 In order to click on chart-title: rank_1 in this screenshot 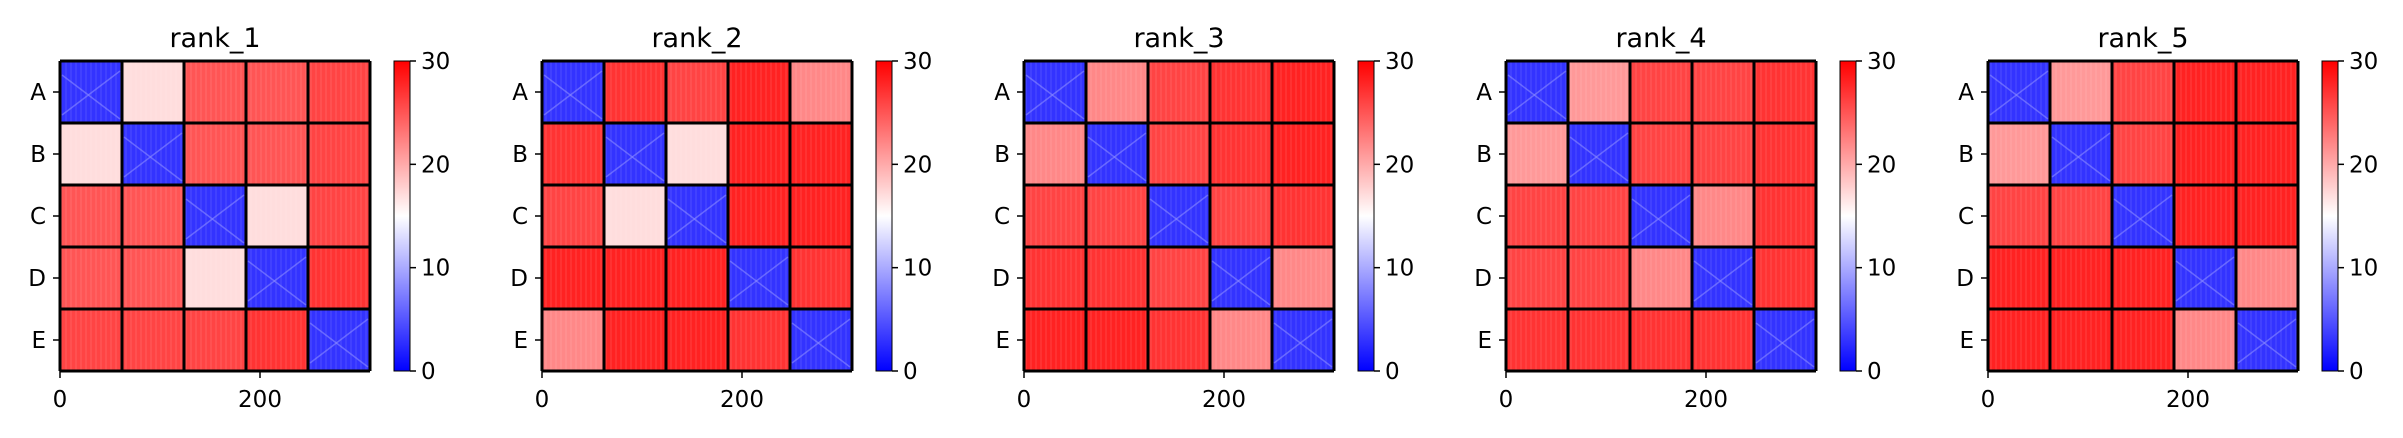, I will do `click(214, 38)`.